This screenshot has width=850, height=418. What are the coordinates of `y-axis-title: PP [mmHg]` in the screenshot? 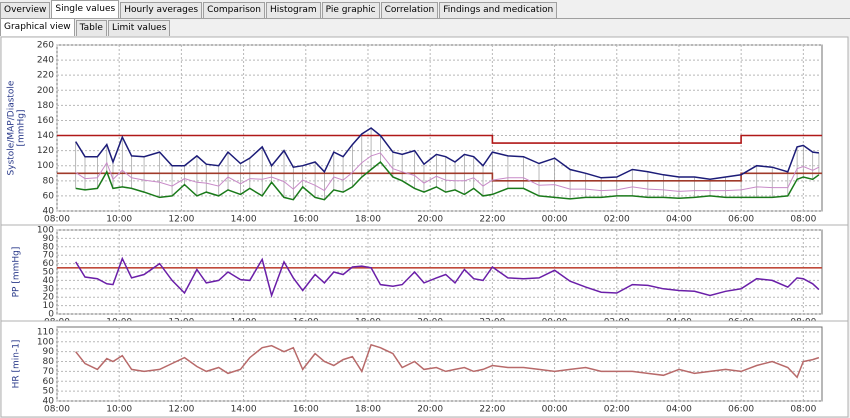 It's located at (17, 272).